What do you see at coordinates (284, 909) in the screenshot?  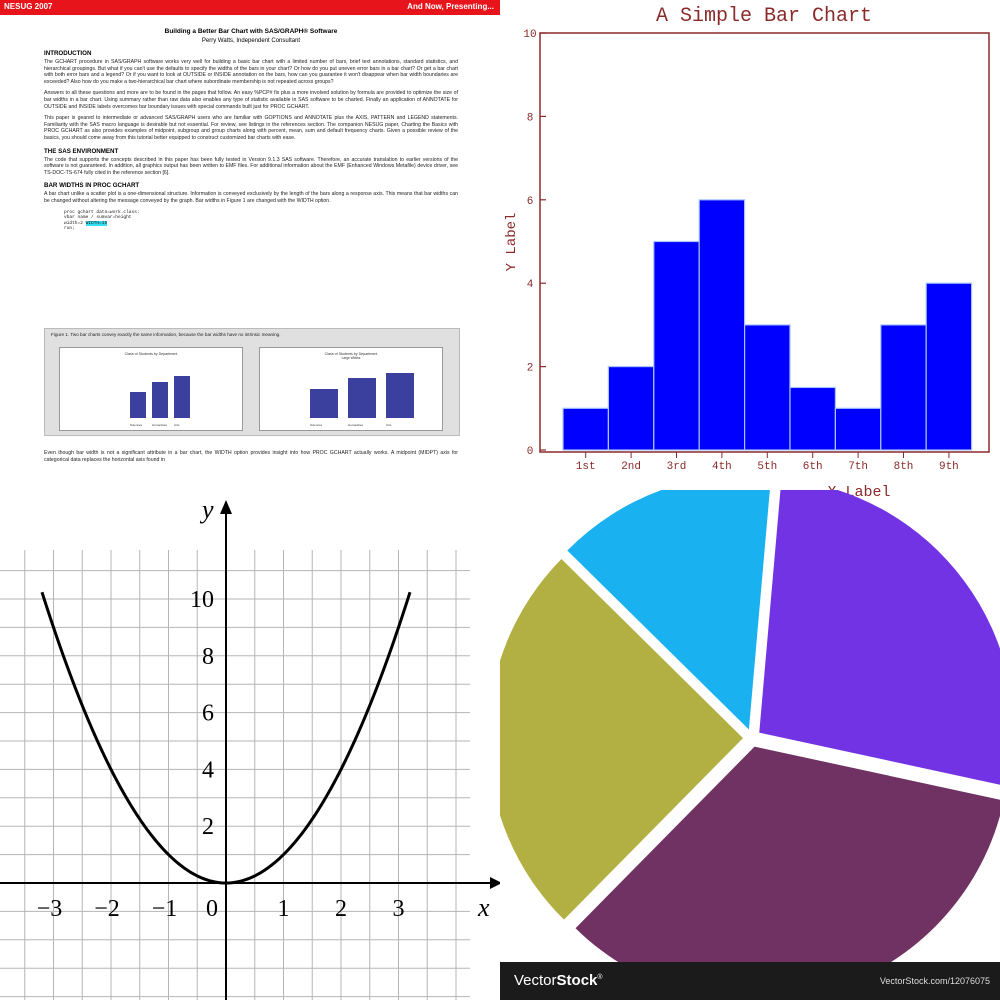 I see `x-tick-label: 1` at bounding box center [284, 909].